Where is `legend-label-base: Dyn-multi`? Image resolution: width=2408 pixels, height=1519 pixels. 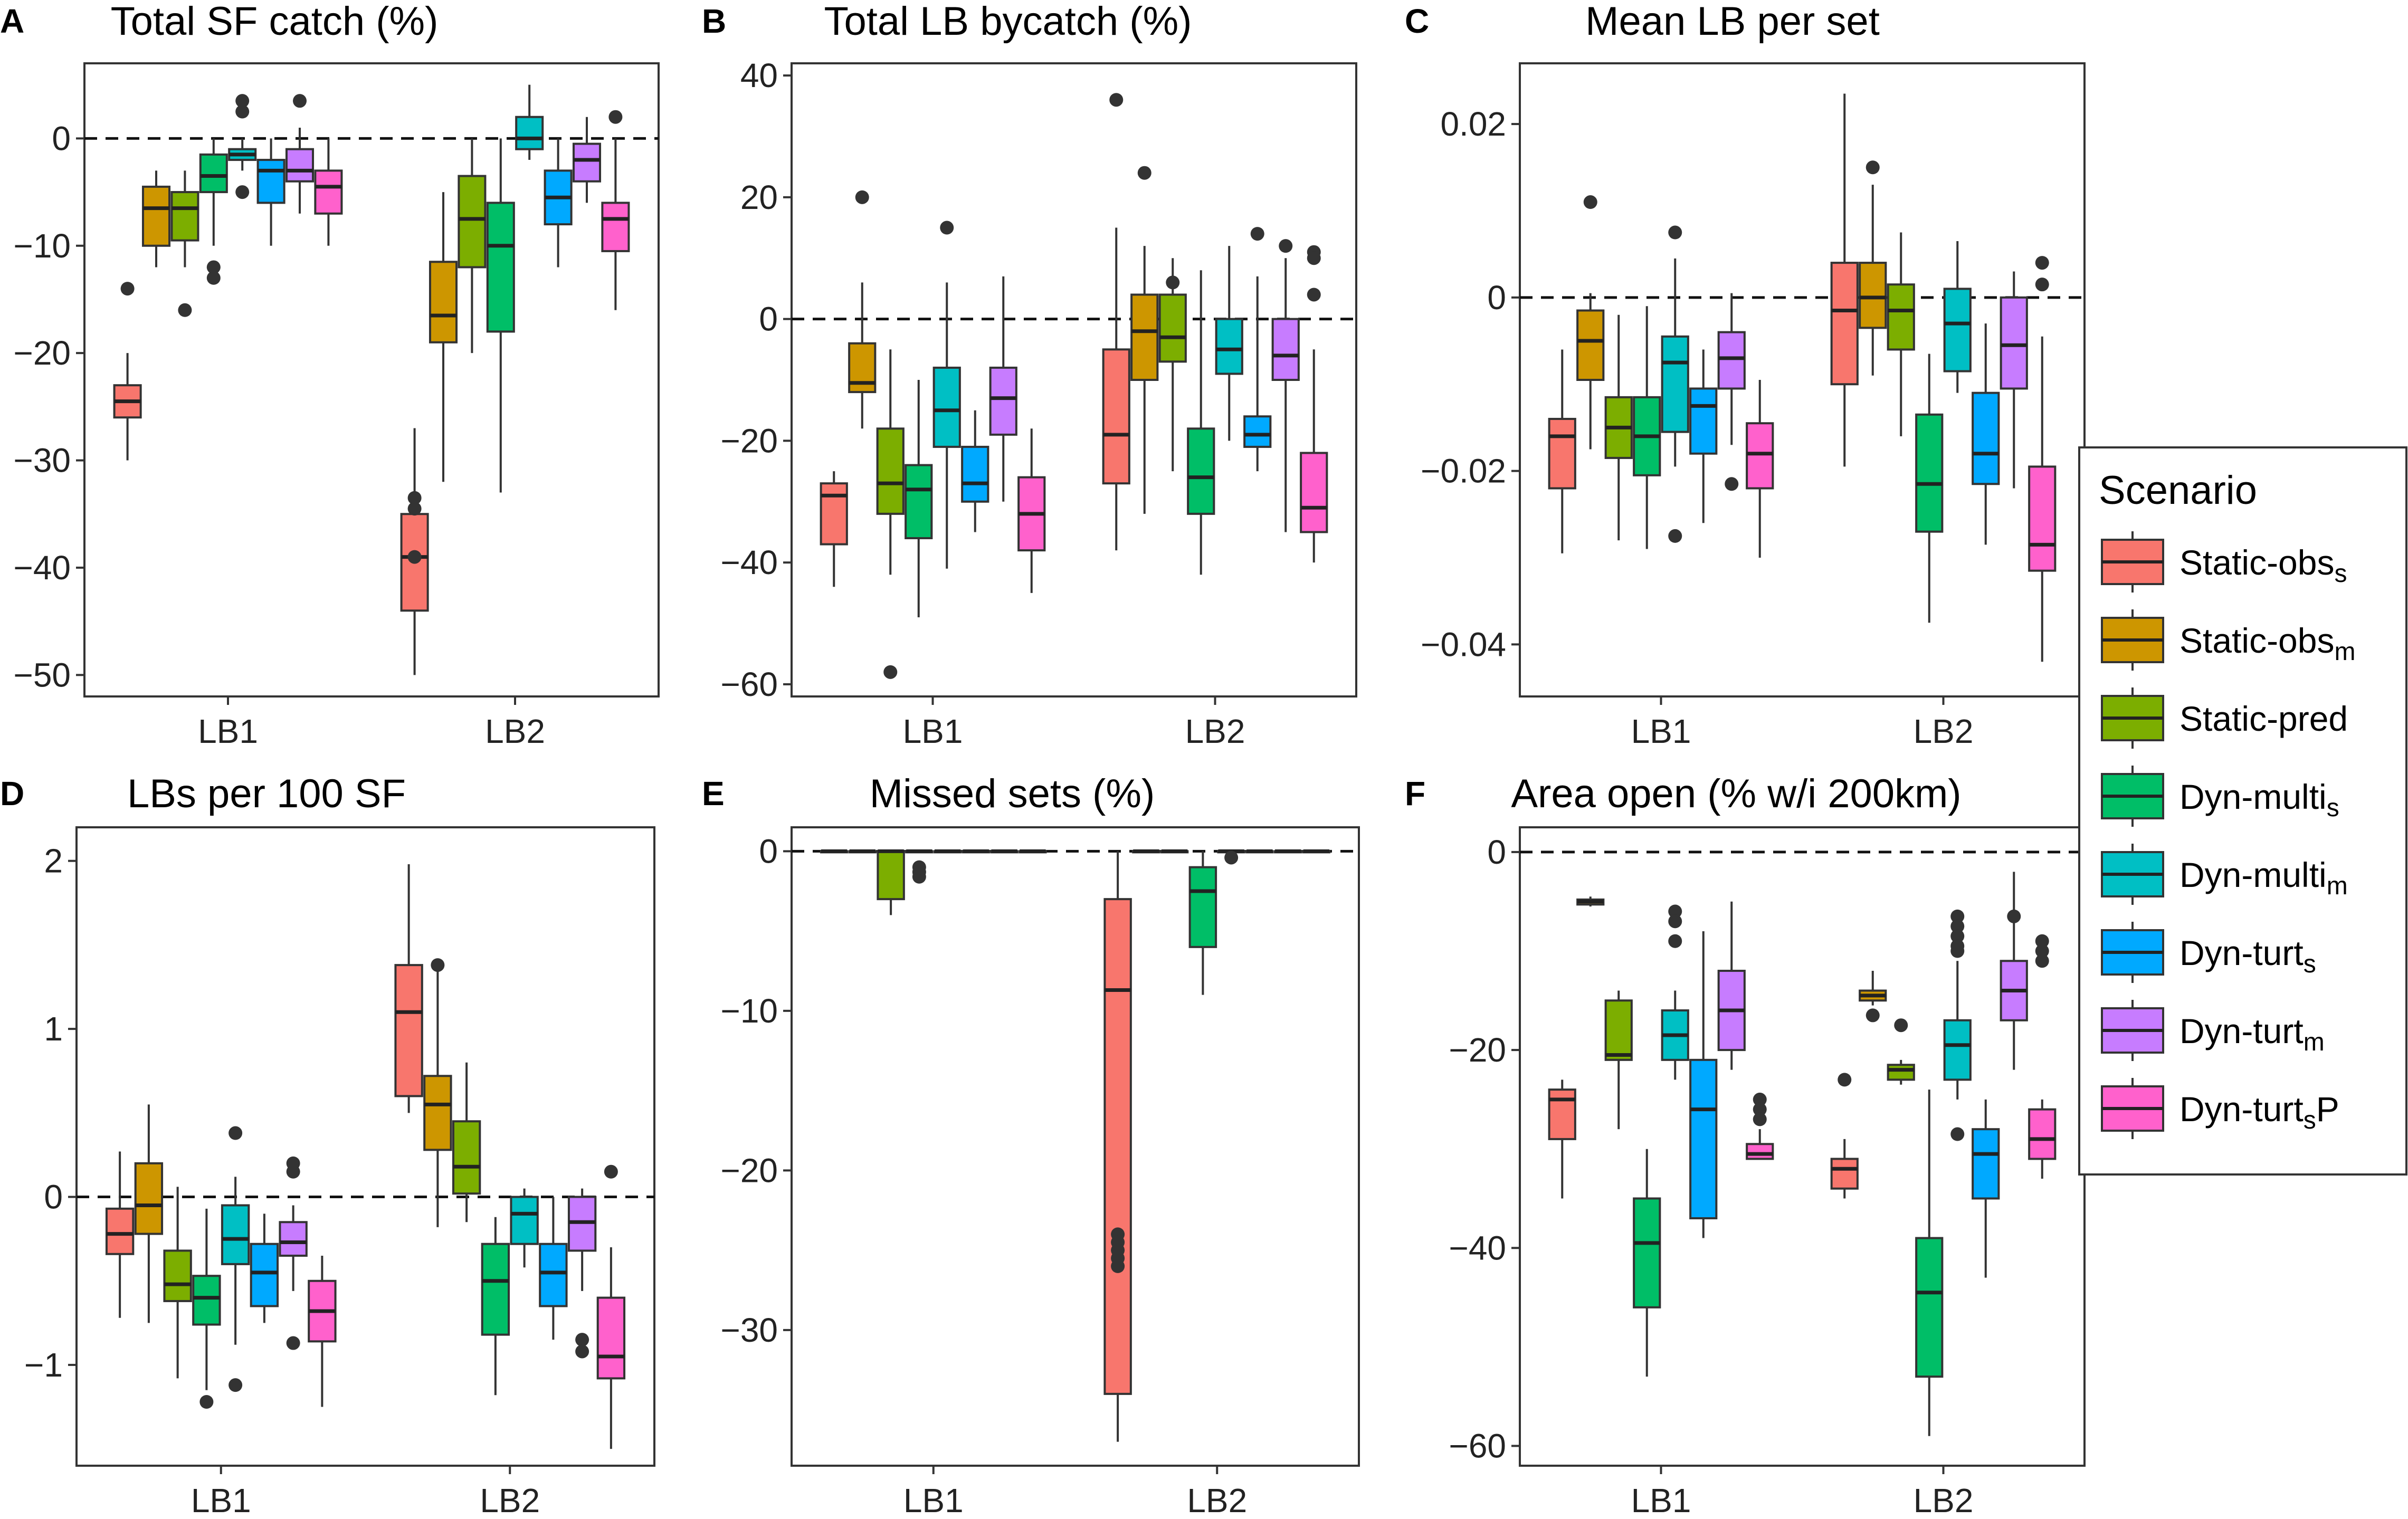
legend-label-base: Dyn-multi is located at coordinates (2253, 796).